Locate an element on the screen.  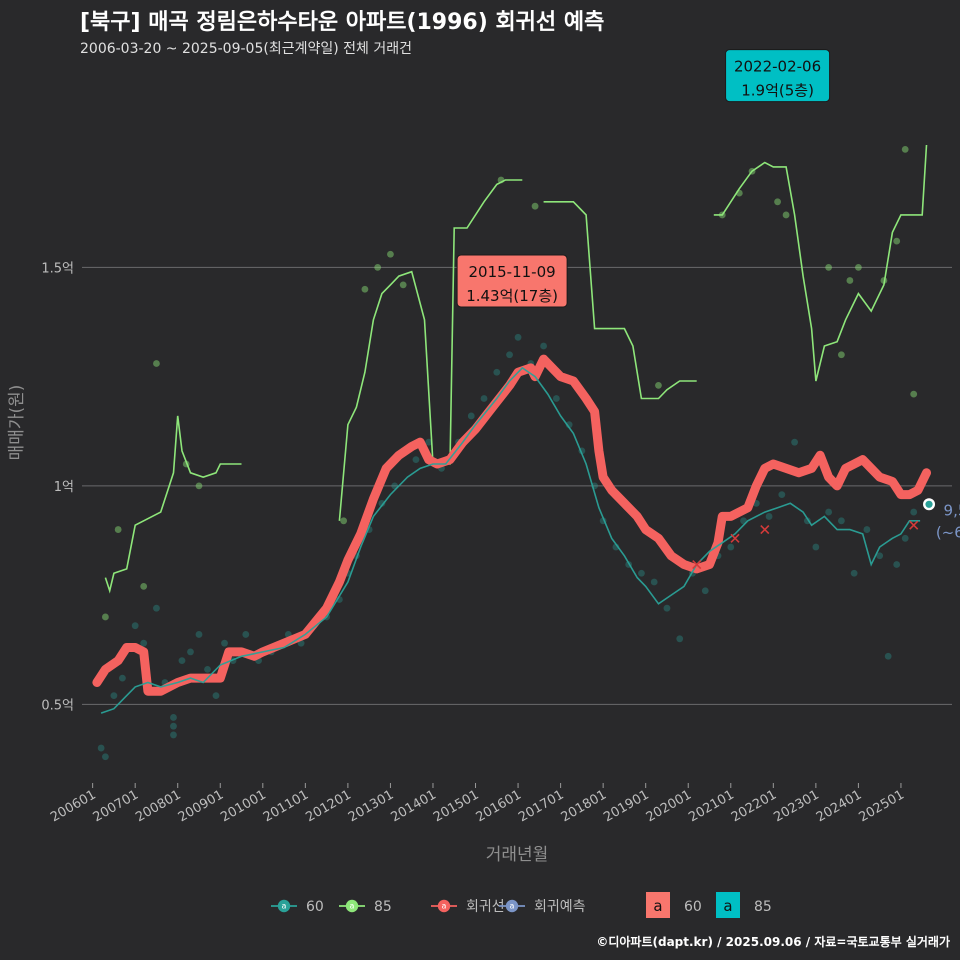
legend-item: a 85 is located at coordinates (365, 907).